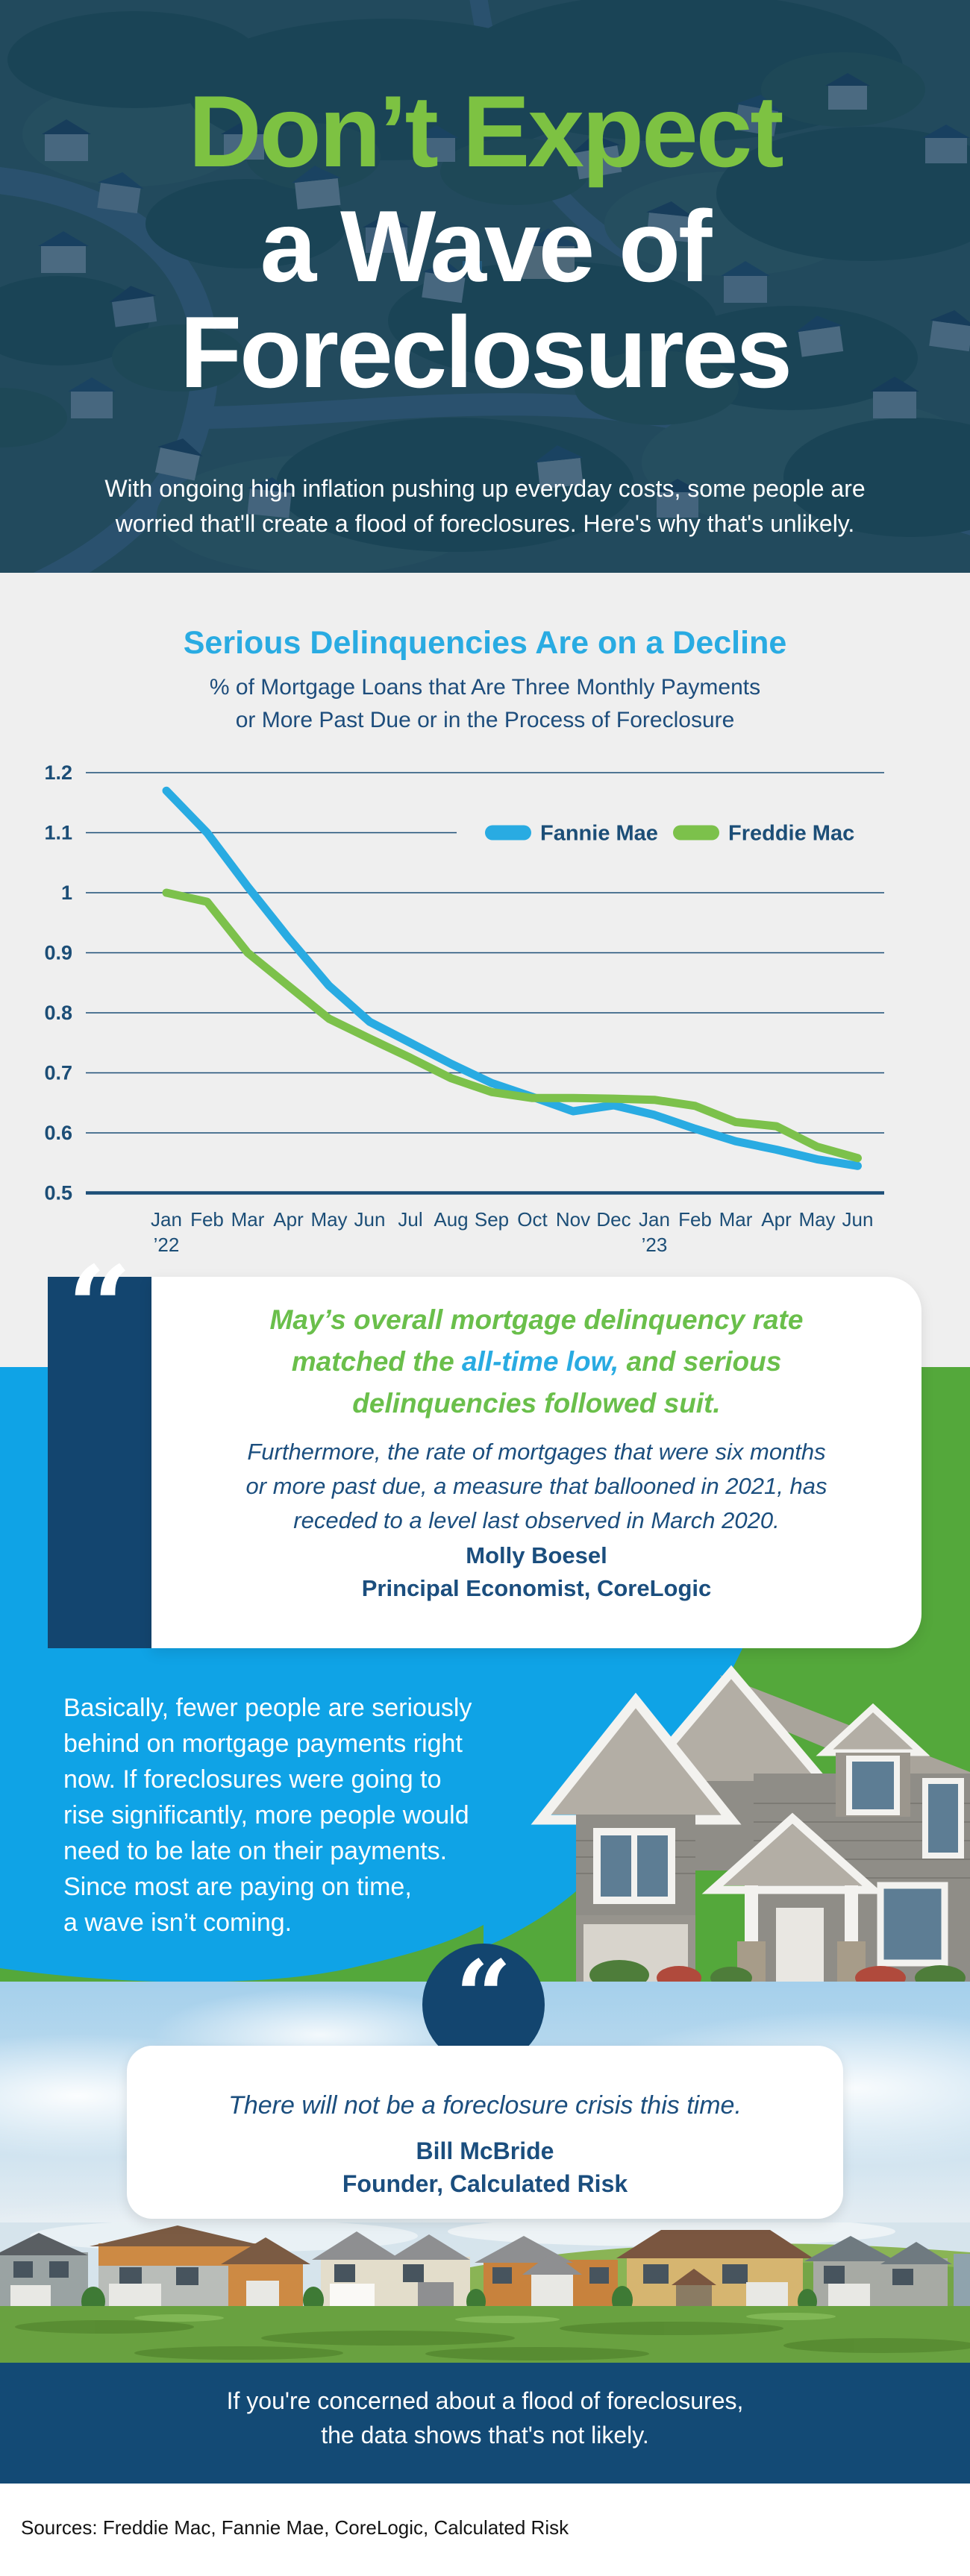 This screenshot has height=2576, width=970. Describe the element at coordinates (486, 246) in the screenshot. I see `page-title-line2: a Wave of` at that location.